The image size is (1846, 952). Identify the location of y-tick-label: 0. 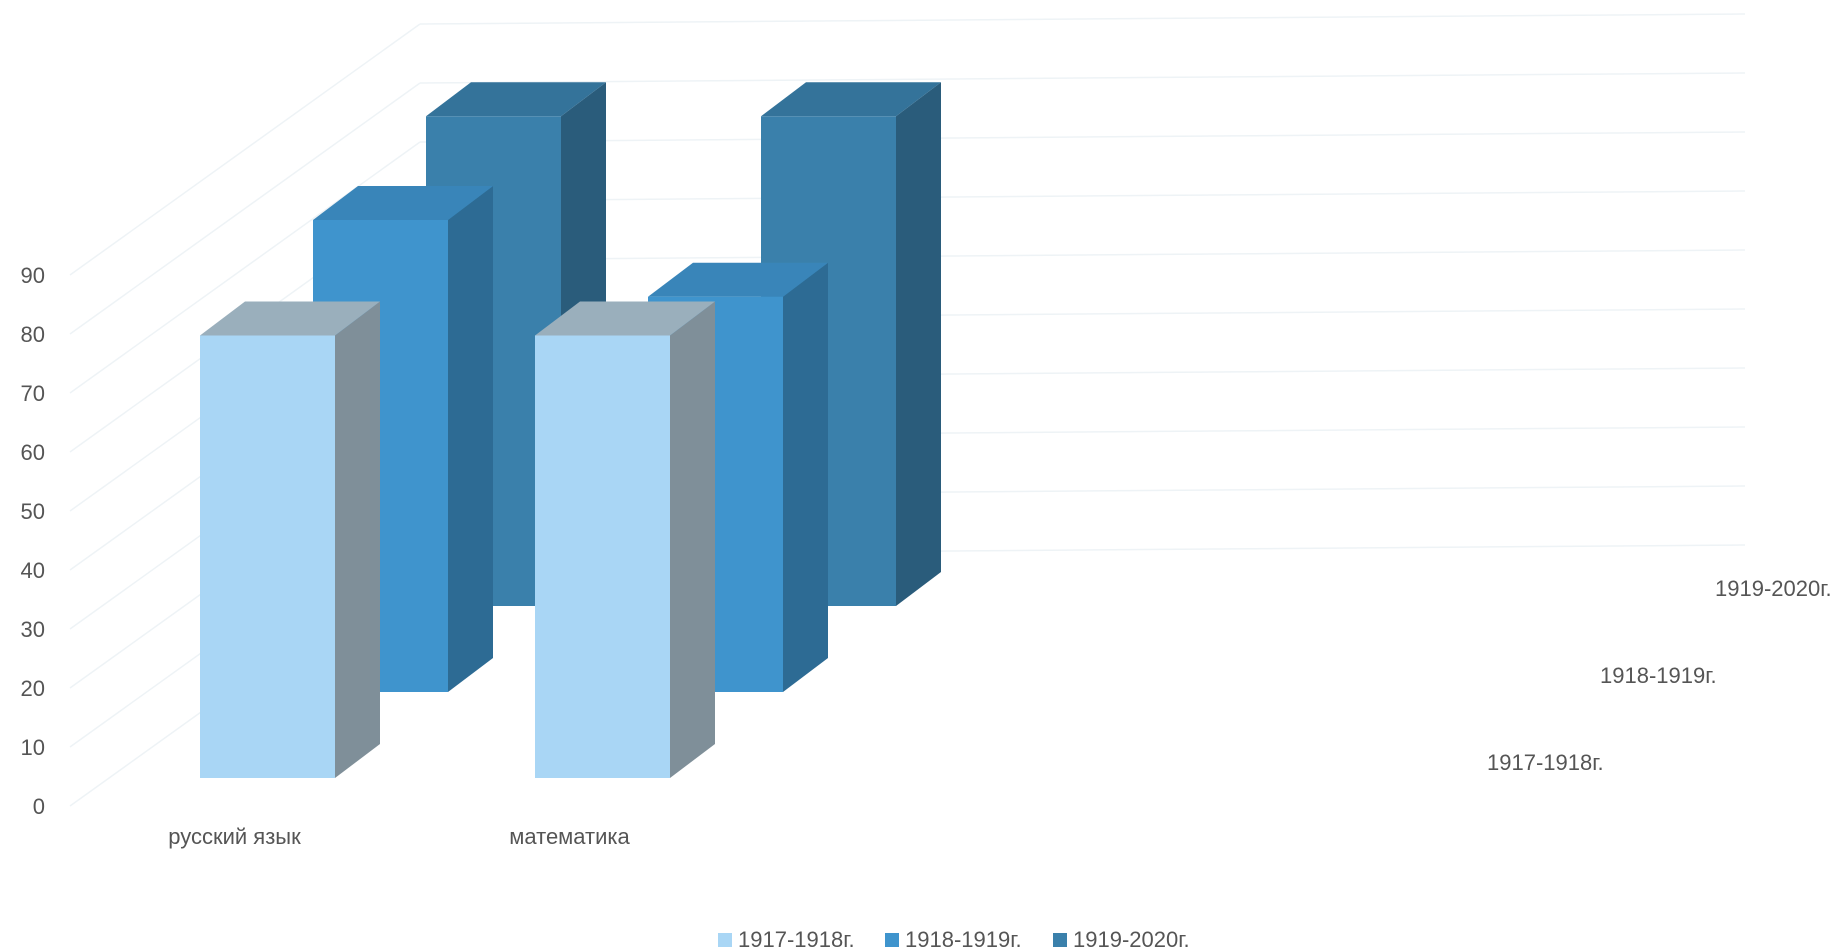
(39, 806).